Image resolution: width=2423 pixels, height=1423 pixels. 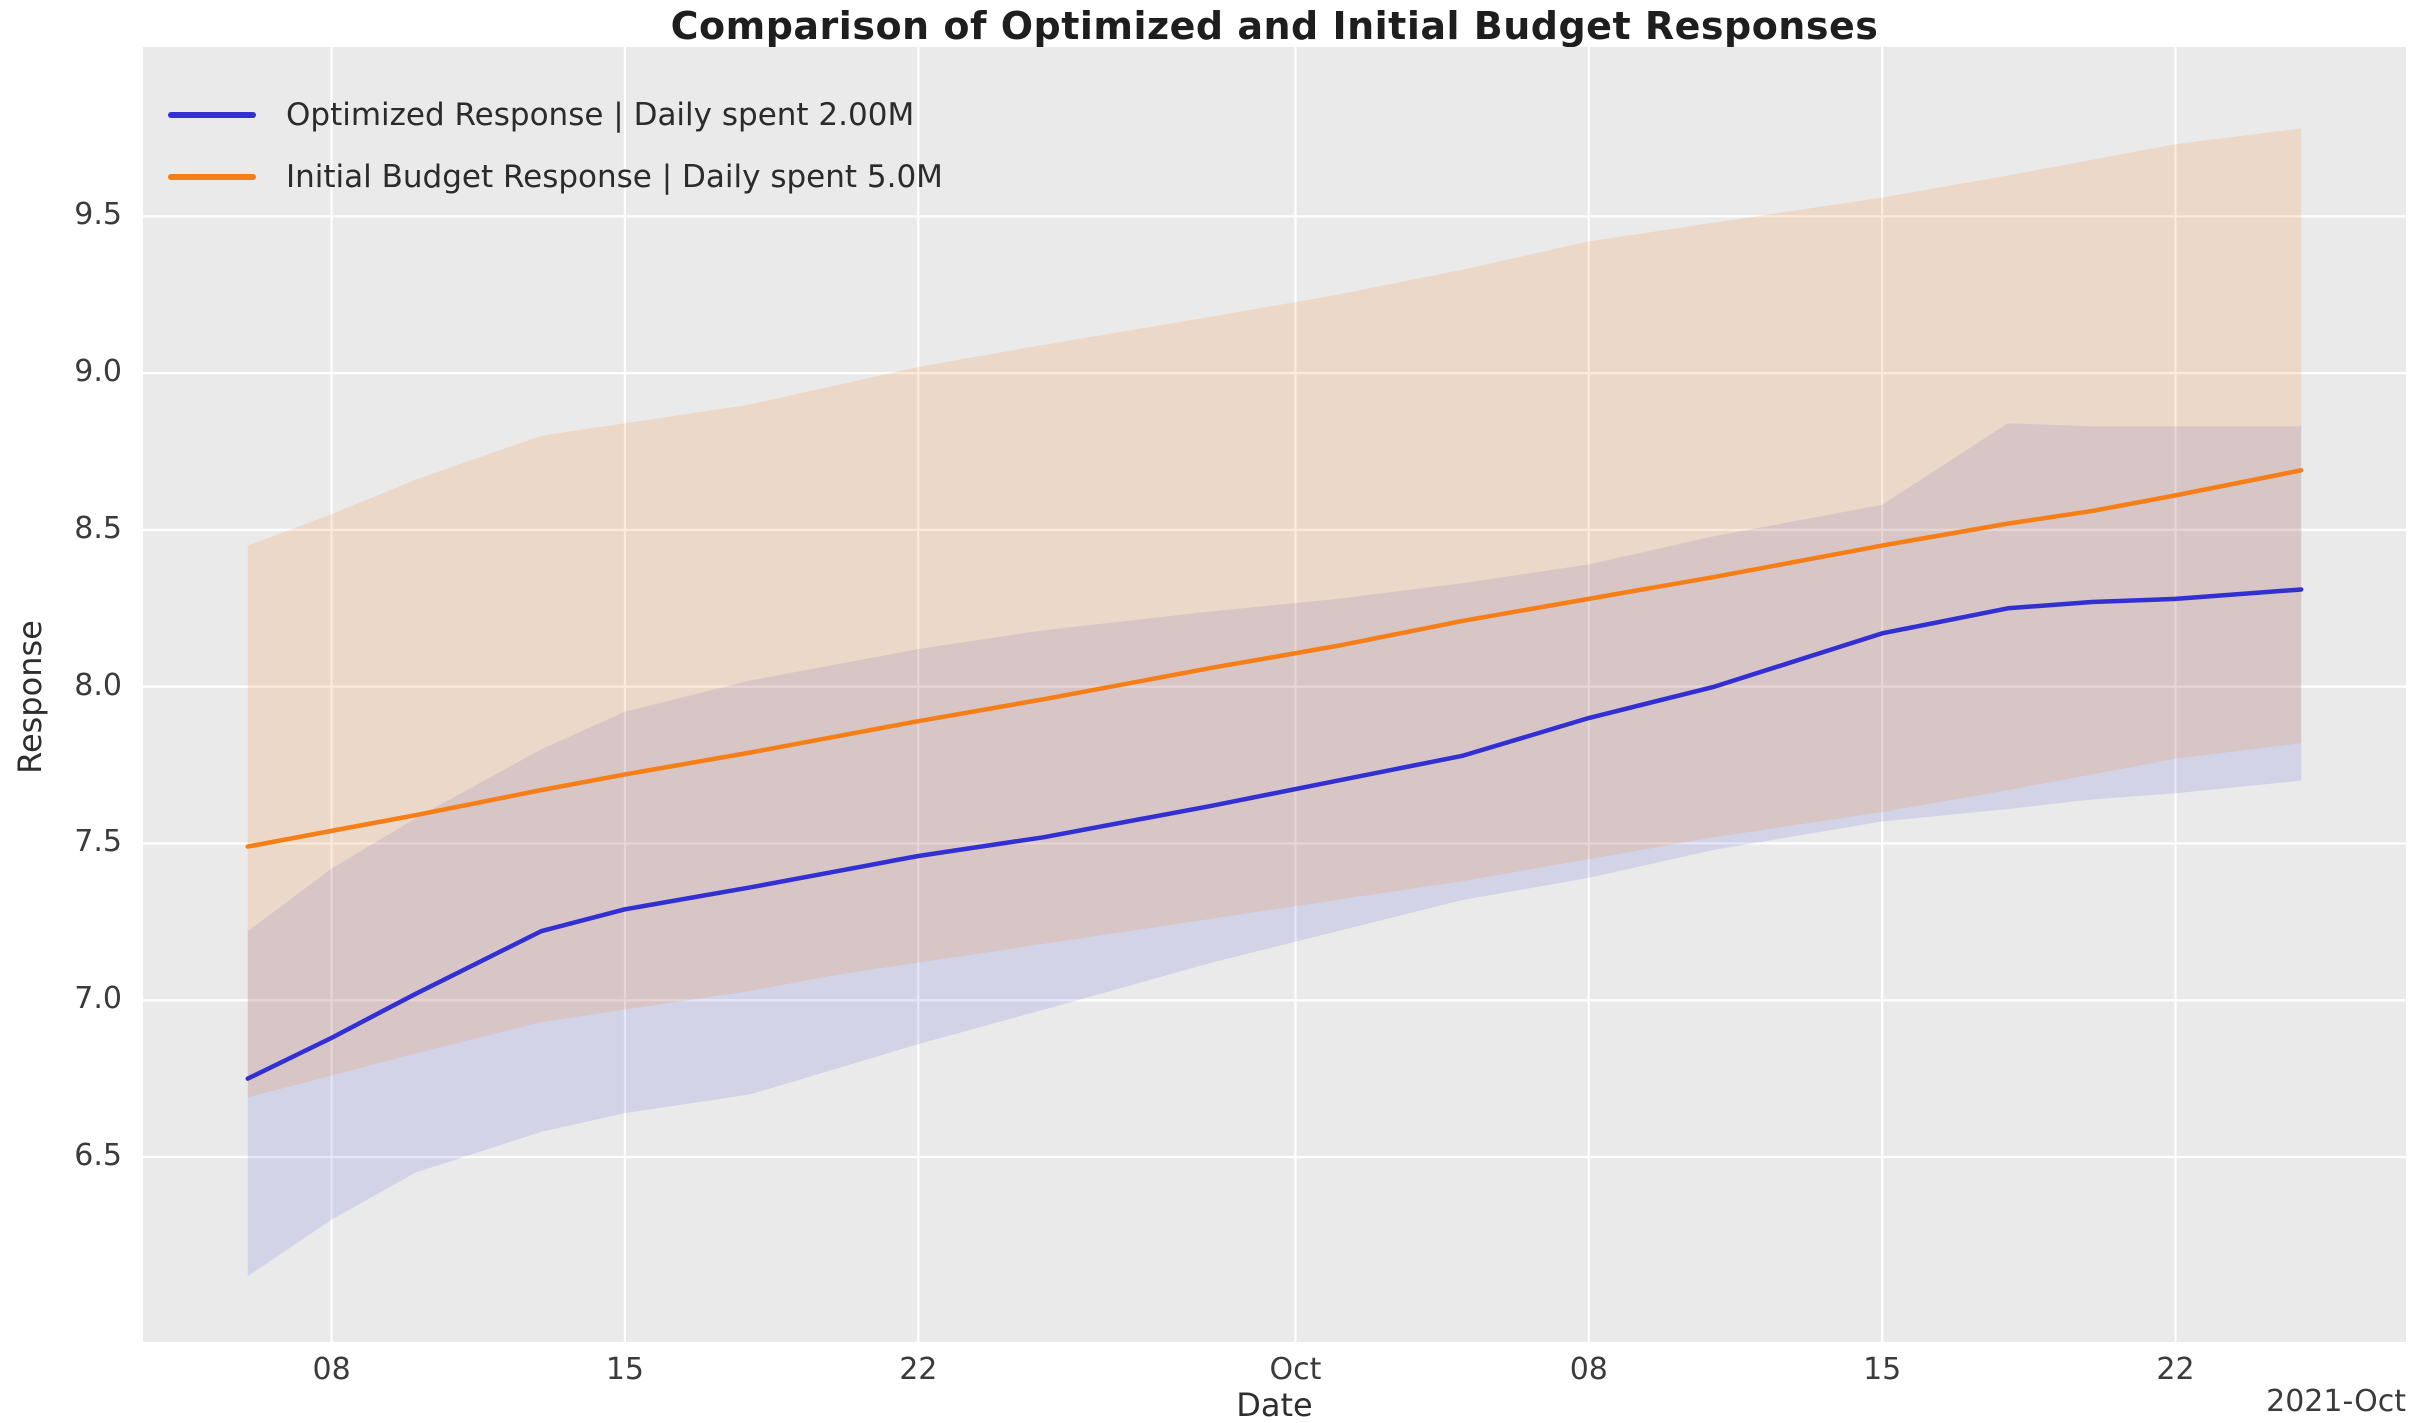 I want to click on y-tick-label: 6.5, so click(x=98, y=1155).